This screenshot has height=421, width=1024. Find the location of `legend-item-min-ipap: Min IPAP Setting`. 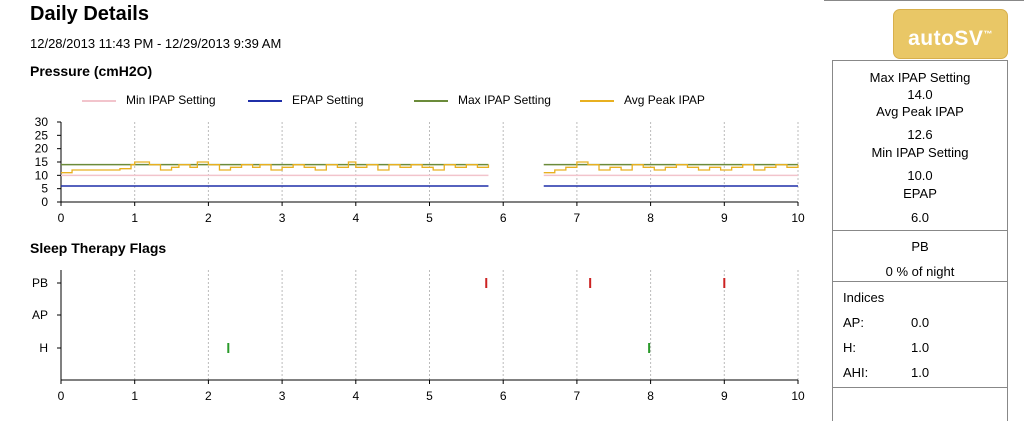

legend-item-min-ipap: Min IPAP Setting is located at coordinates (167, 101).